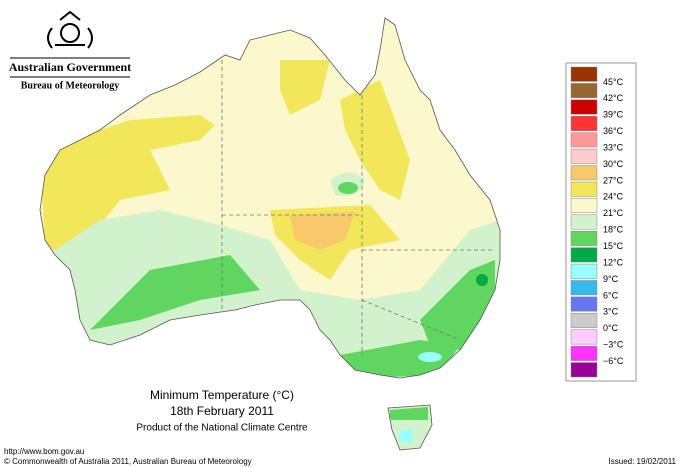  I want to click on legend-label: 45°C, so click(613, 82).